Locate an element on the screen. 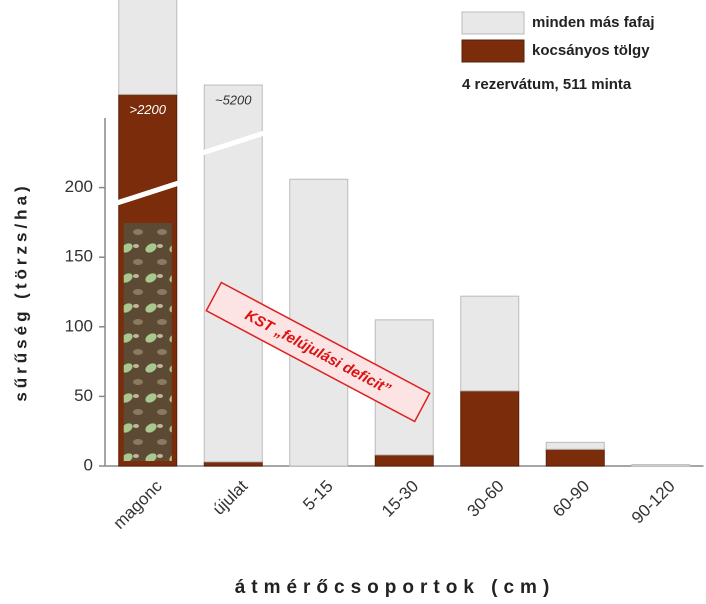  legend-label: minden más fafaj is located at coordinates (593, 22).